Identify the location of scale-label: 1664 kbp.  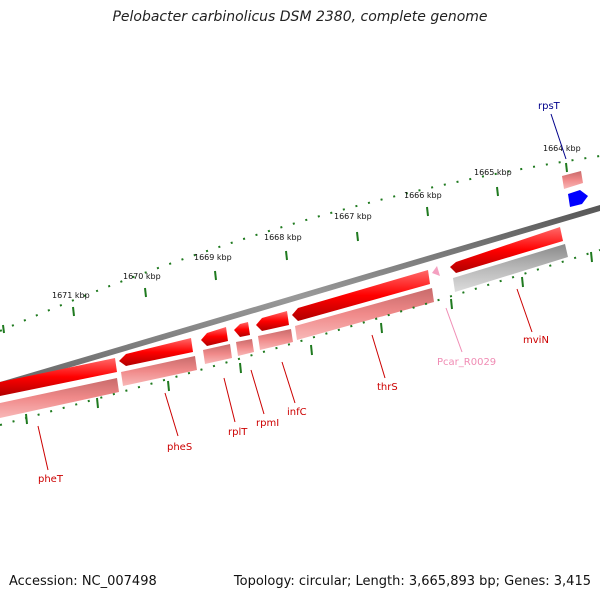
(562, 148).